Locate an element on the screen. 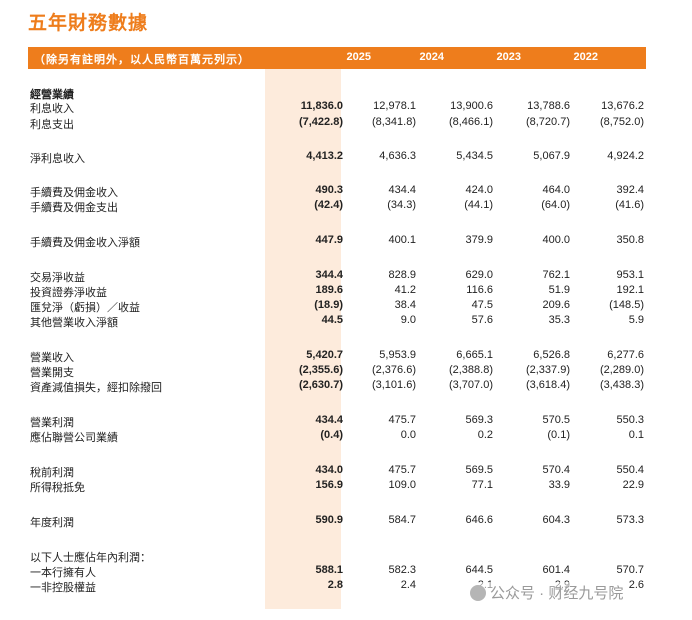 This screenshot has width=692, height=620. cell-value: (64.0) is located at coordinates (555, 205).